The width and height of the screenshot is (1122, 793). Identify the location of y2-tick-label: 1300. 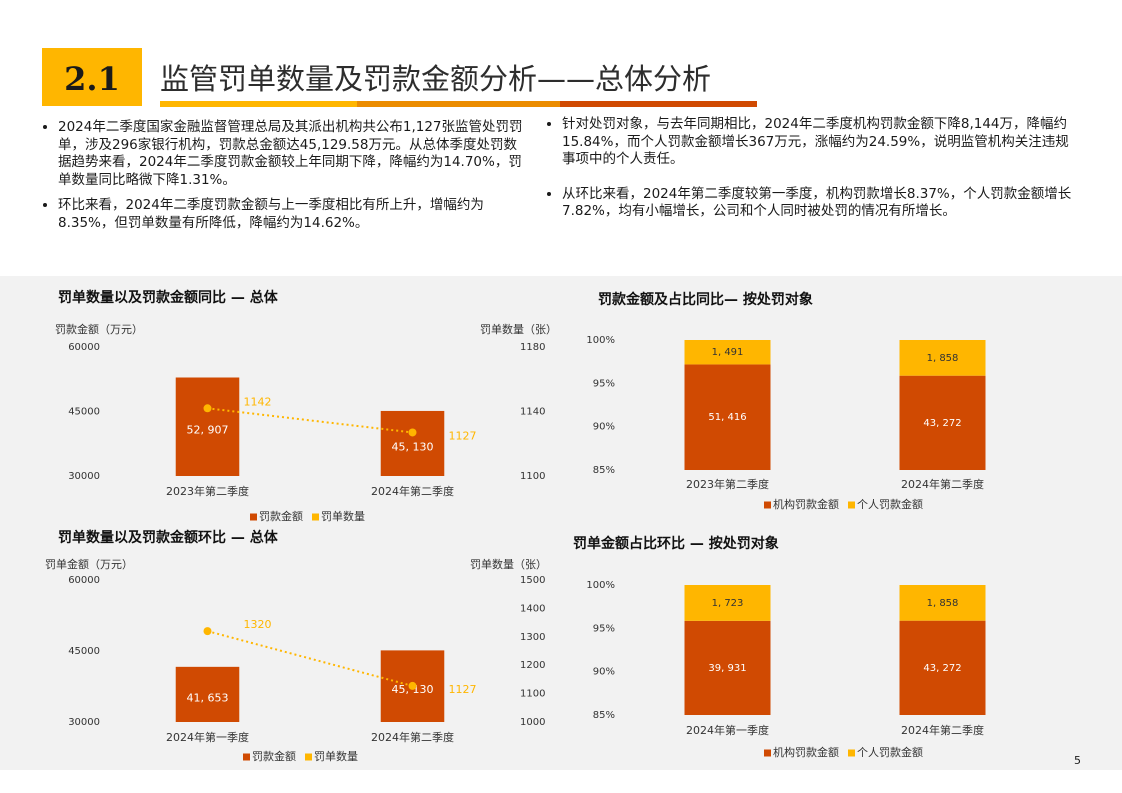
(532, 637).